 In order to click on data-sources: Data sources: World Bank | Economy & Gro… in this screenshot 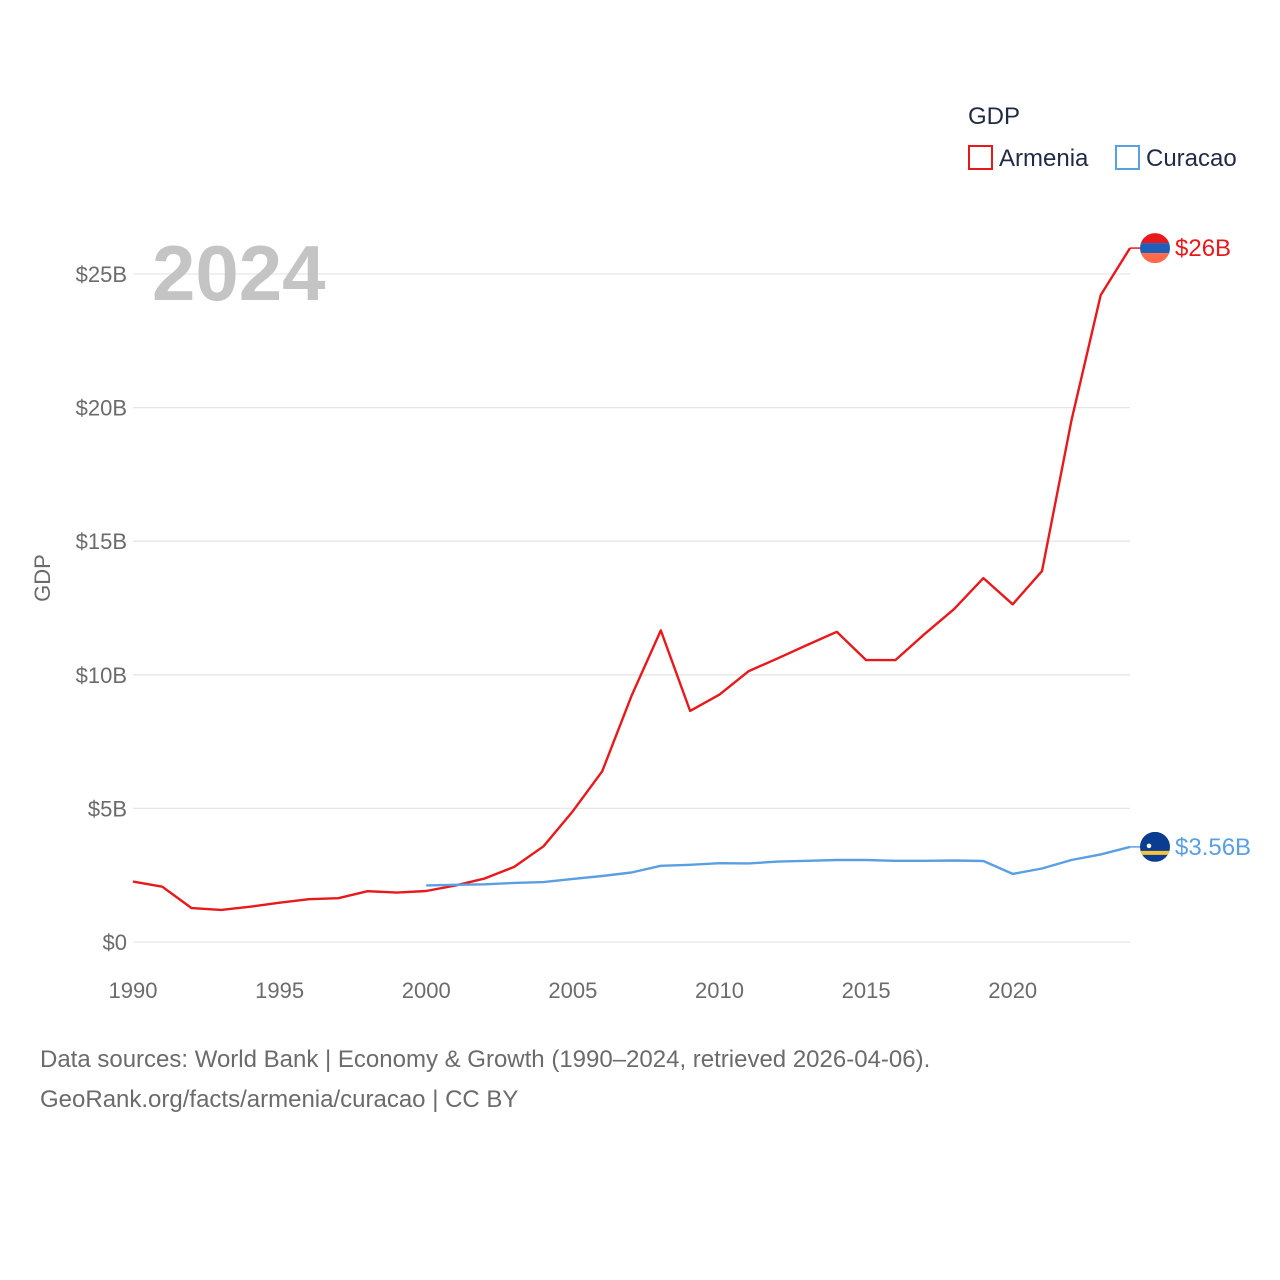, I will do `click(485, 1059)`.